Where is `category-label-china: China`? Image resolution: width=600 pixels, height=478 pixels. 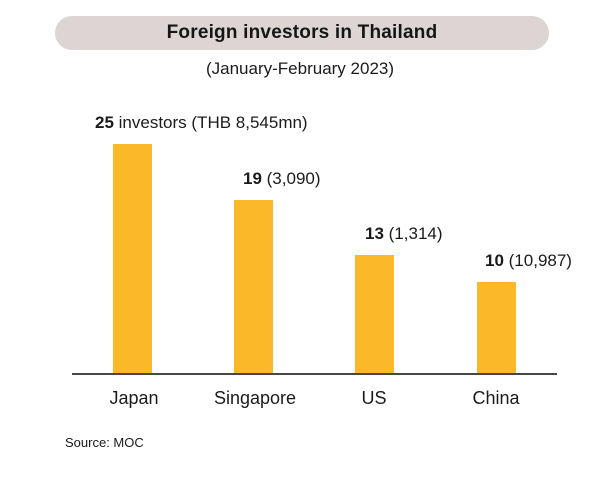
category-label-china: China is located at coordinates (496, 398).